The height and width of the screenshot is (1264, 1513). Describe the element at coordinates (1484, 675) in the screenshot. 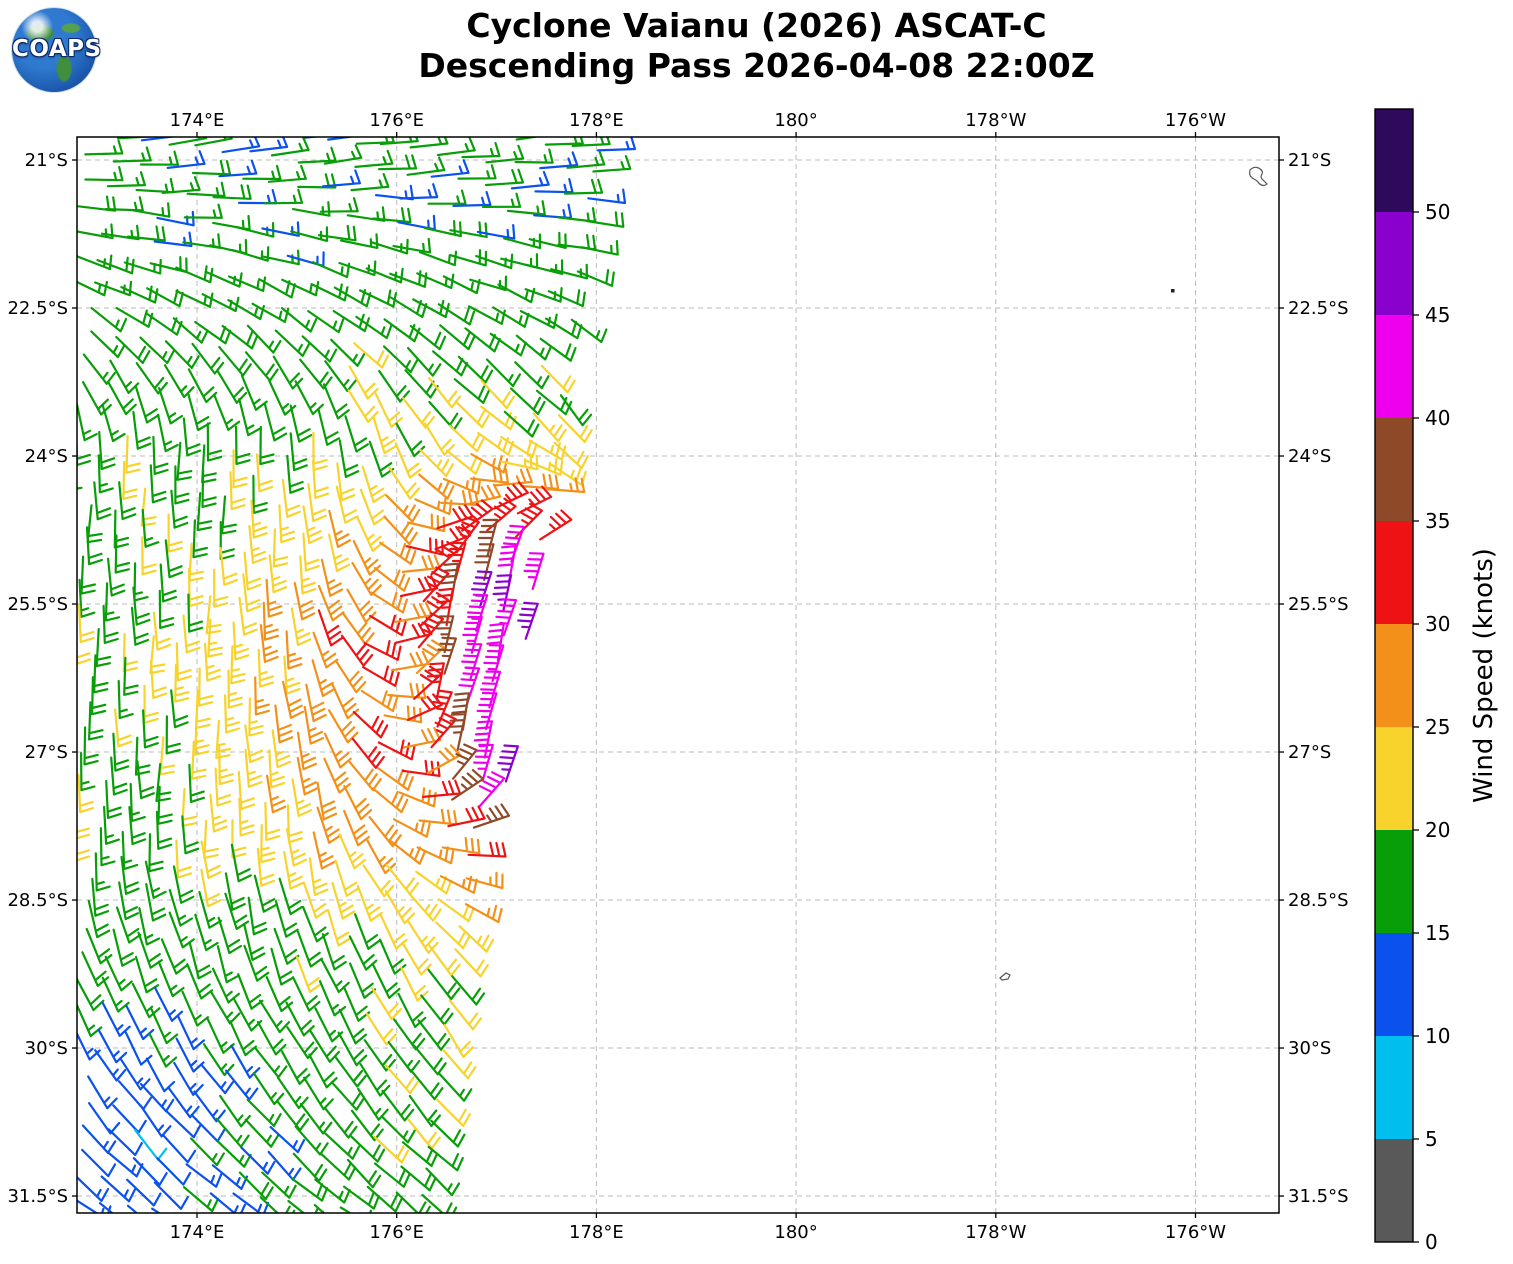

I see `colorbar-axis-label: Wind Speed (knots)` at that location.